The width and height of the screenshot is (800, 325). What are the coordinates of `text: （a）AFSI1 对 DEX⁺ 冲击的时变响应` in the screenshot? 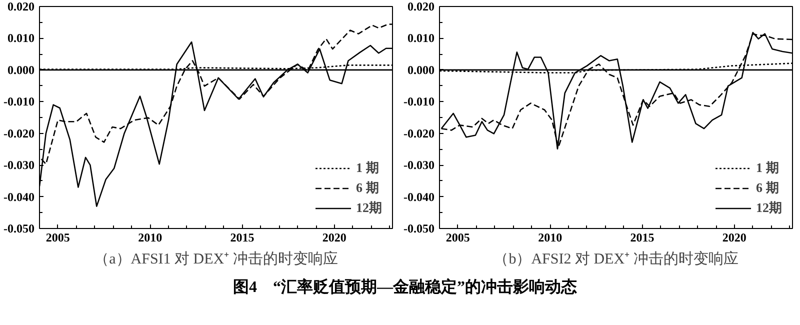 It's located at (216, 259).